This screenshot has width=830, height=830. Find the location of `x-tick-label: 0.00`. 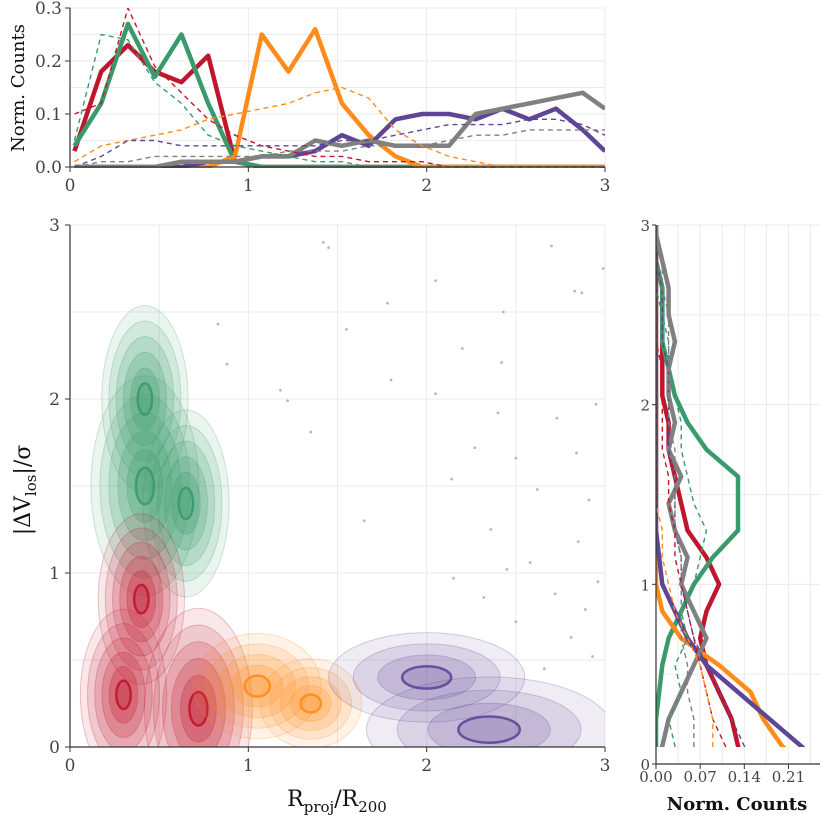

x-tick-label: 0.00 is located at coordinates (655, 777).